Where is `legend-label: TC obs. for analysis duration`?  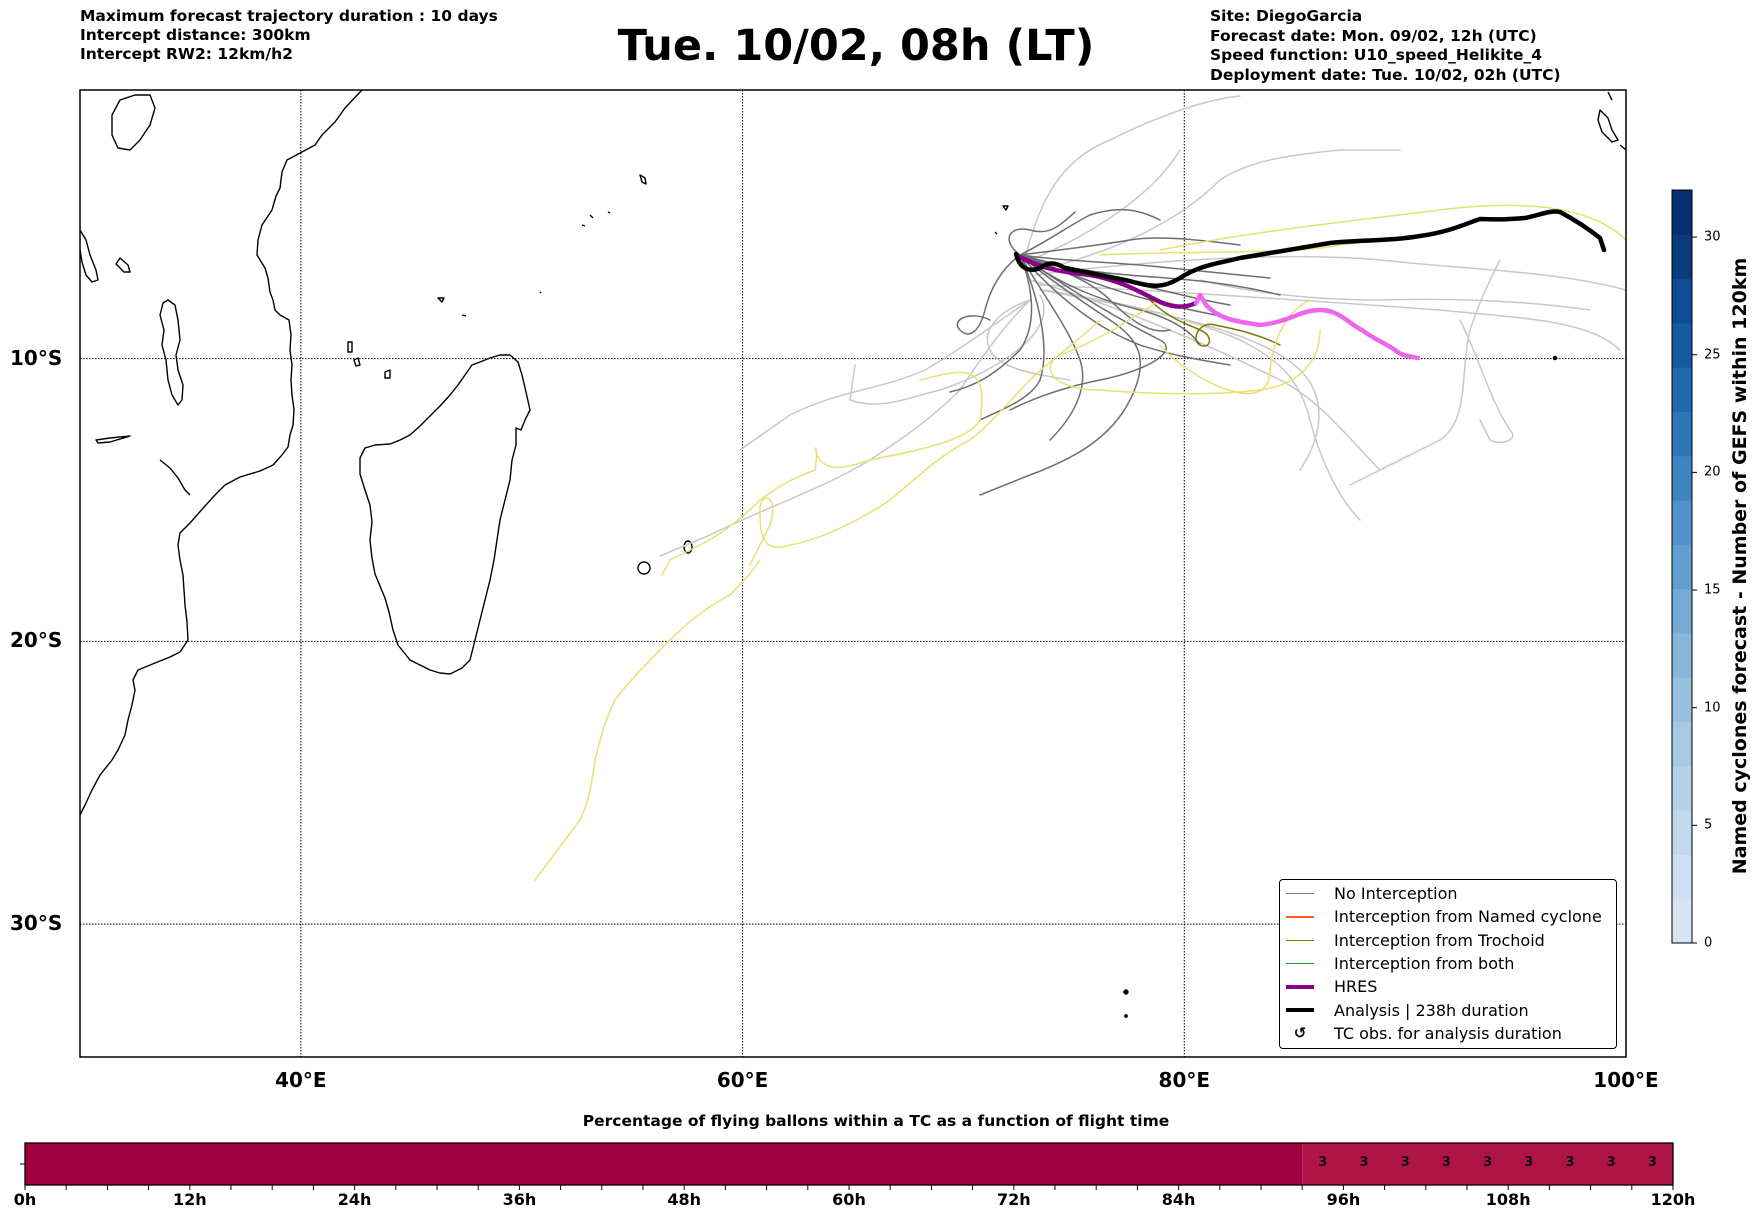 legend-label: TC obs. for analysis duration is located at coordinates (1448, 1033).